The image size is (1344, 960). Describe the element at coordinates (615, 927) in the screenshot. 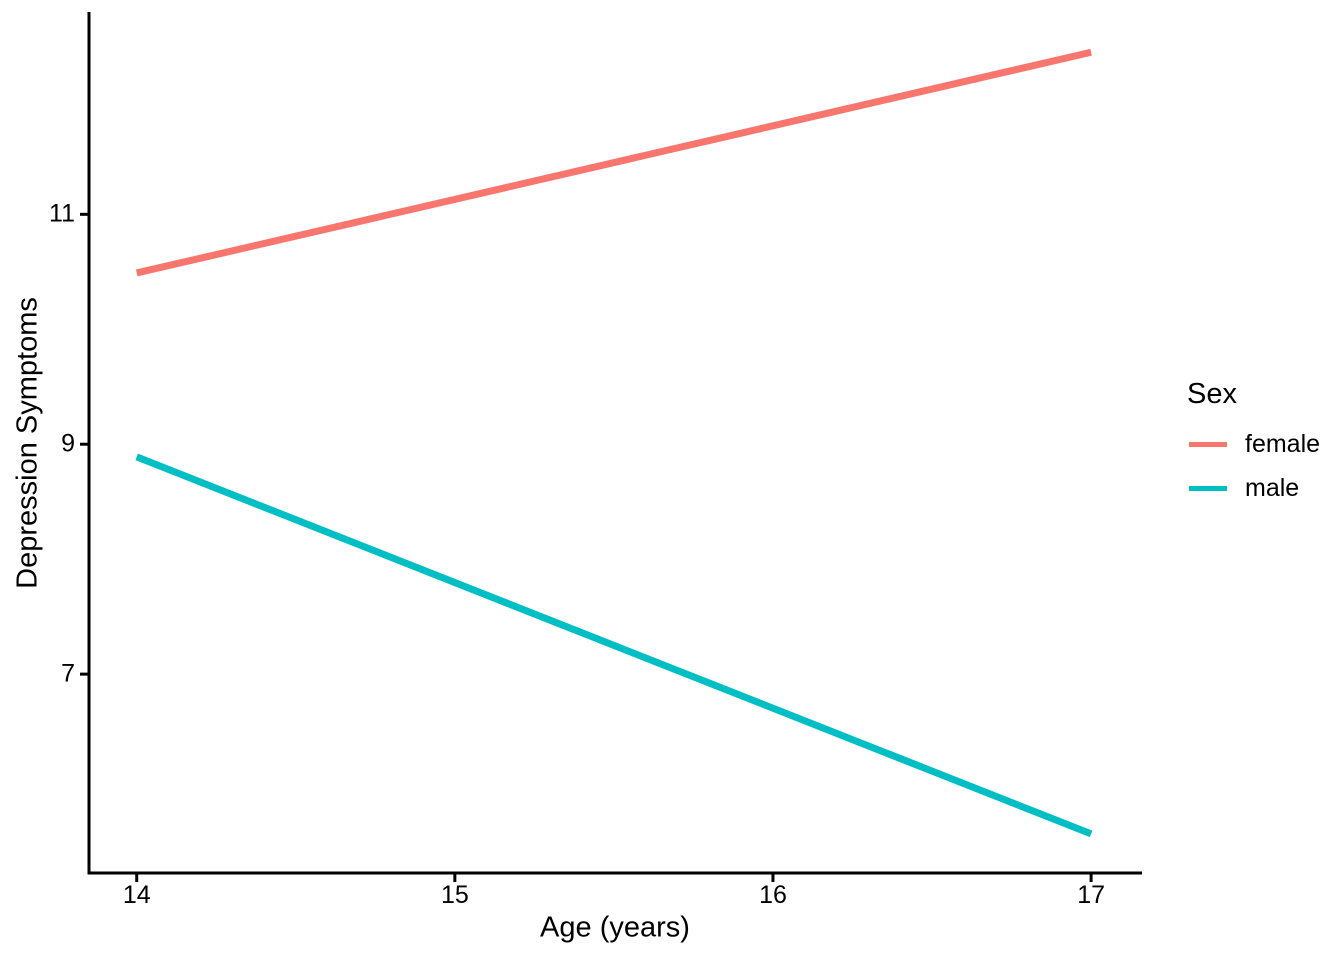

I see `x-axis-title: Age (years)` at that location.